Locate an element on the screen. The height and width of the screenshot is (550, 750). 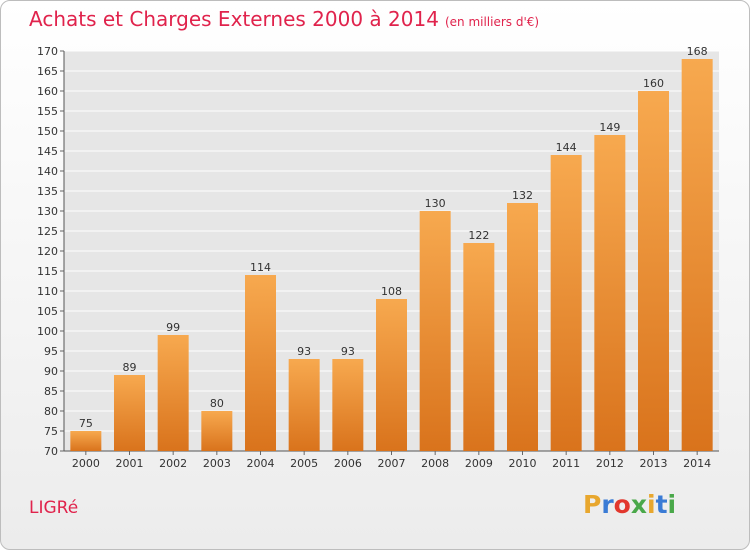
y-tick-label: 135 is located at coordinates (47, 191).